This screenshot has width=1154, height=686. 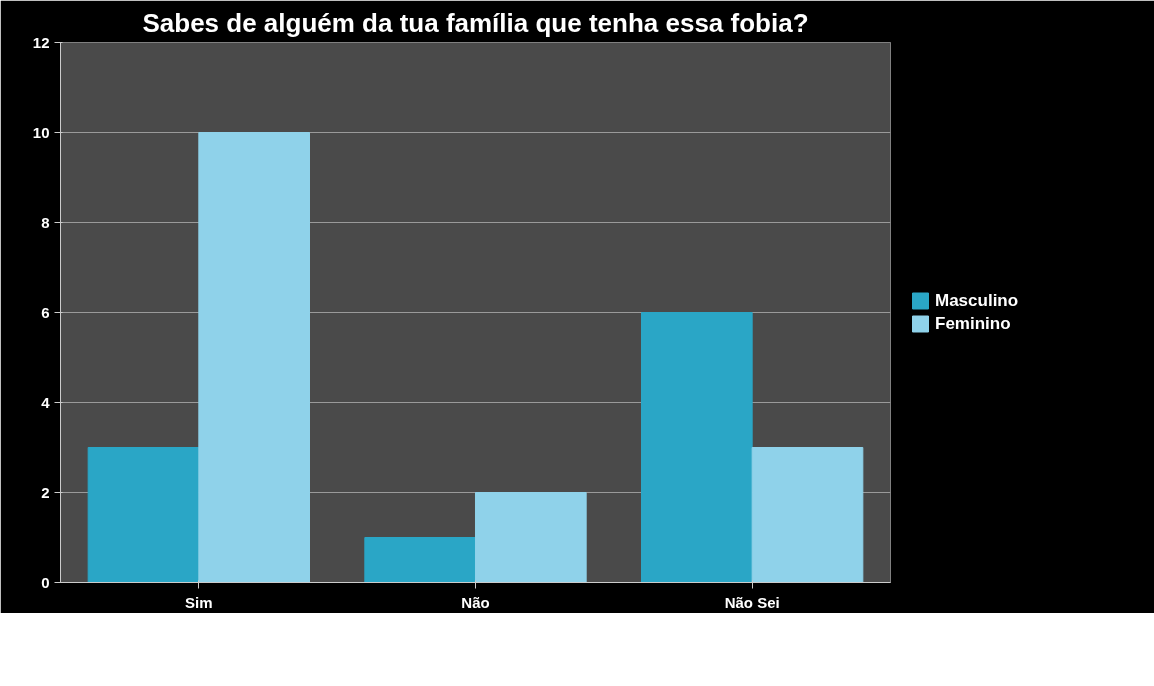 I want to click on y-tick-label: 4, so click(x=46, y=402).